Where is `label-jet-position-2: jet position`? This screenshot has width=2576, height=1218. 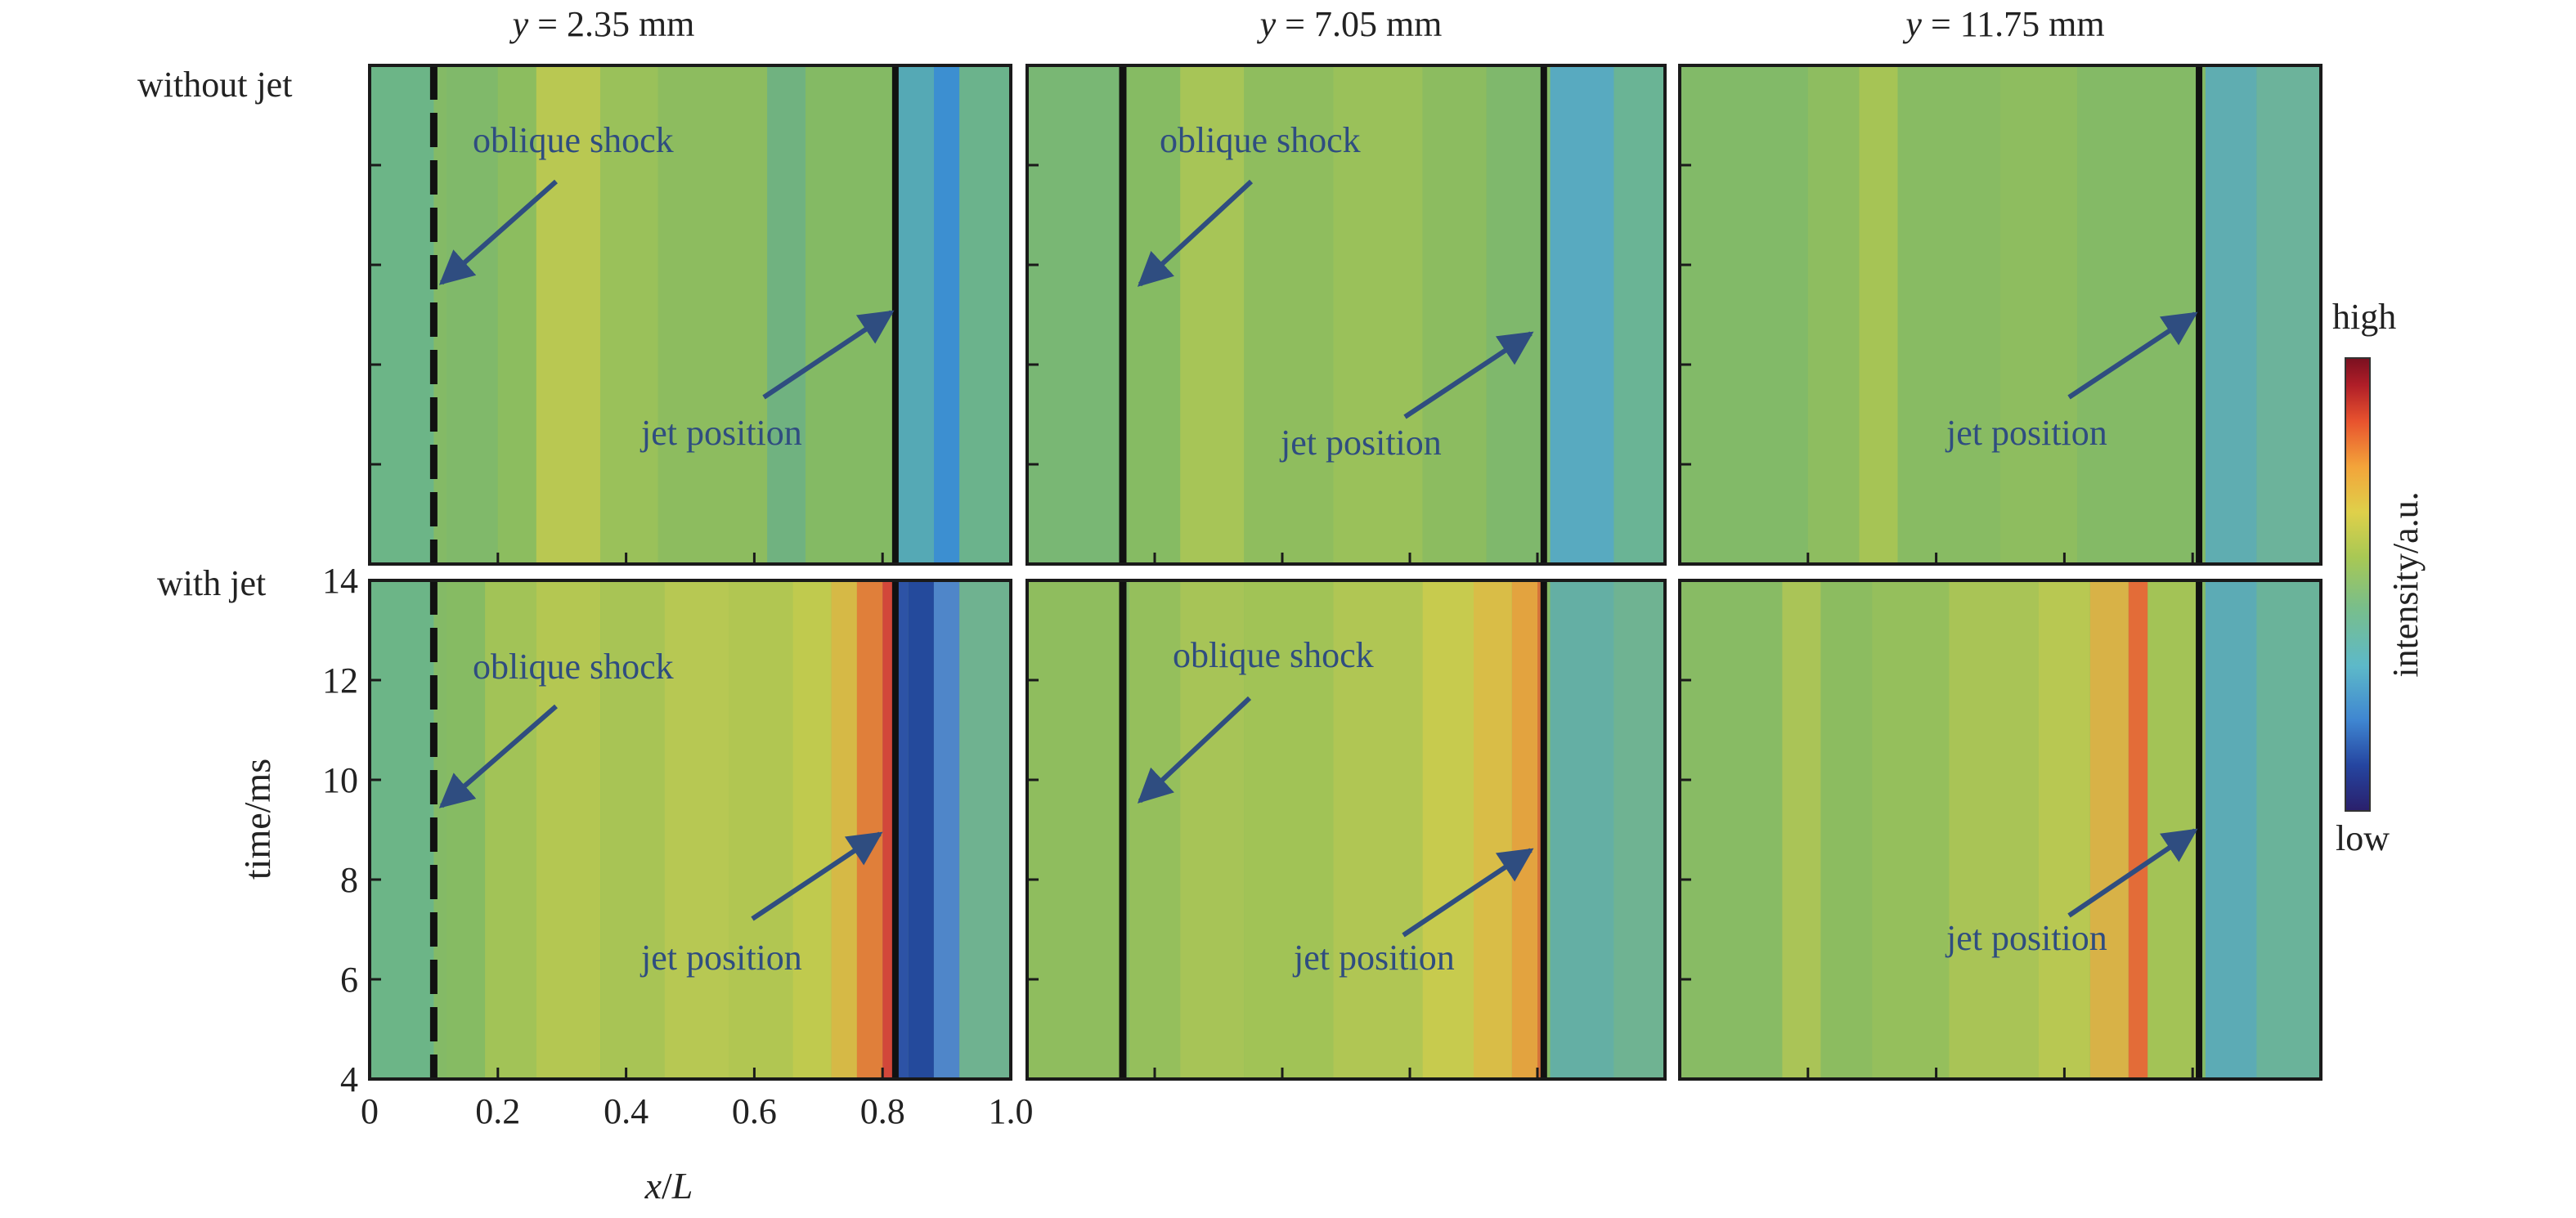
label-jet-position-2: jet position is located at coordinates (1360, 443).